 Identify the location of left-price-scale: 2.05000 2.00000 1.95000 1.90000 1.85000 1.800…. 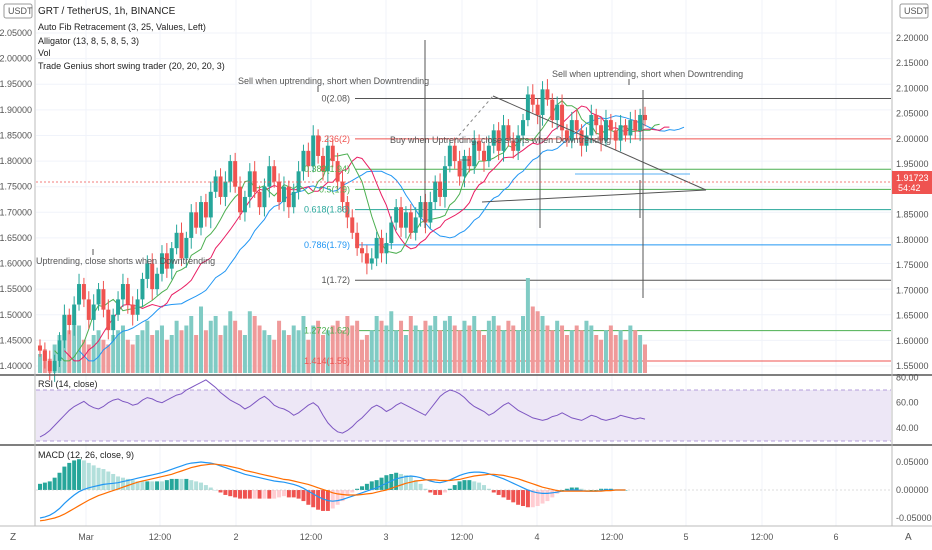
(16, 199).